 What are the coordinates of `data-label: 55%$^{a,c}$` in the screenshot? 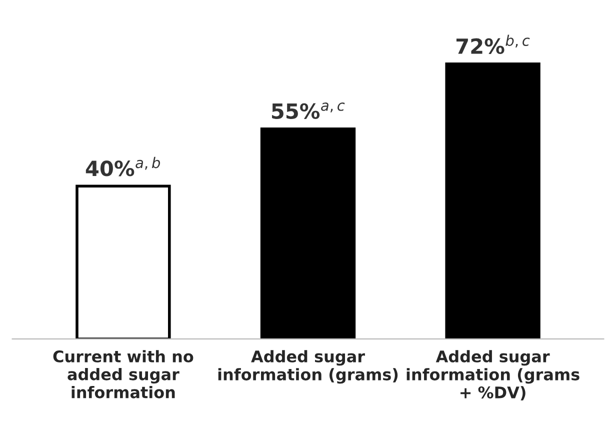 It's located at (308, 110).